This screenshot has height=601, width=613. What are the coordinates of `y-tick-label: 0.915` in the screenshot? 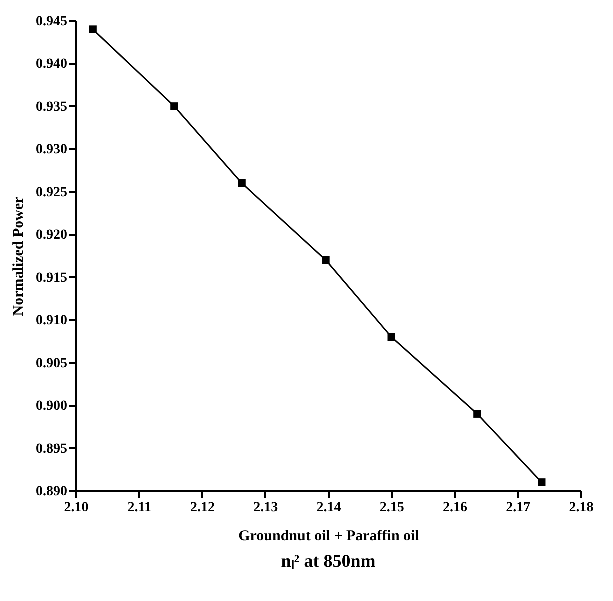 It's located at (52, 278).